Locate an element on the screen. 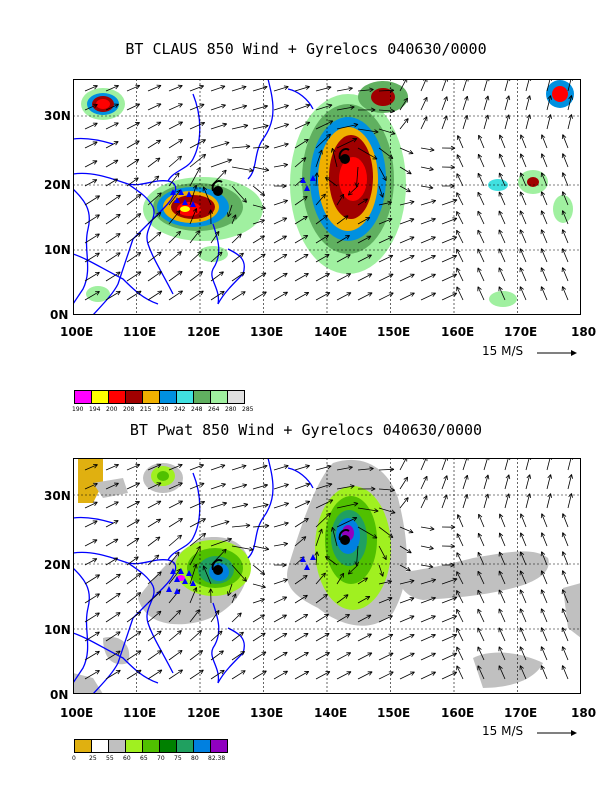 The image size is (612, 792). colorbar-label: 70 is located at coordinates (161, 758).